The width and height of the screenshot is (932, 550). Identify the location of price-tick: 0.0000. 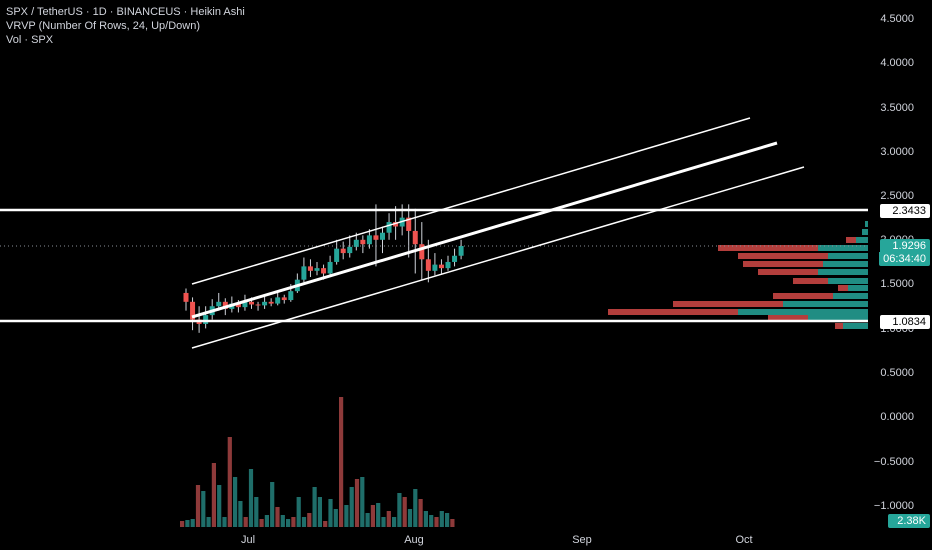
(897, 417).